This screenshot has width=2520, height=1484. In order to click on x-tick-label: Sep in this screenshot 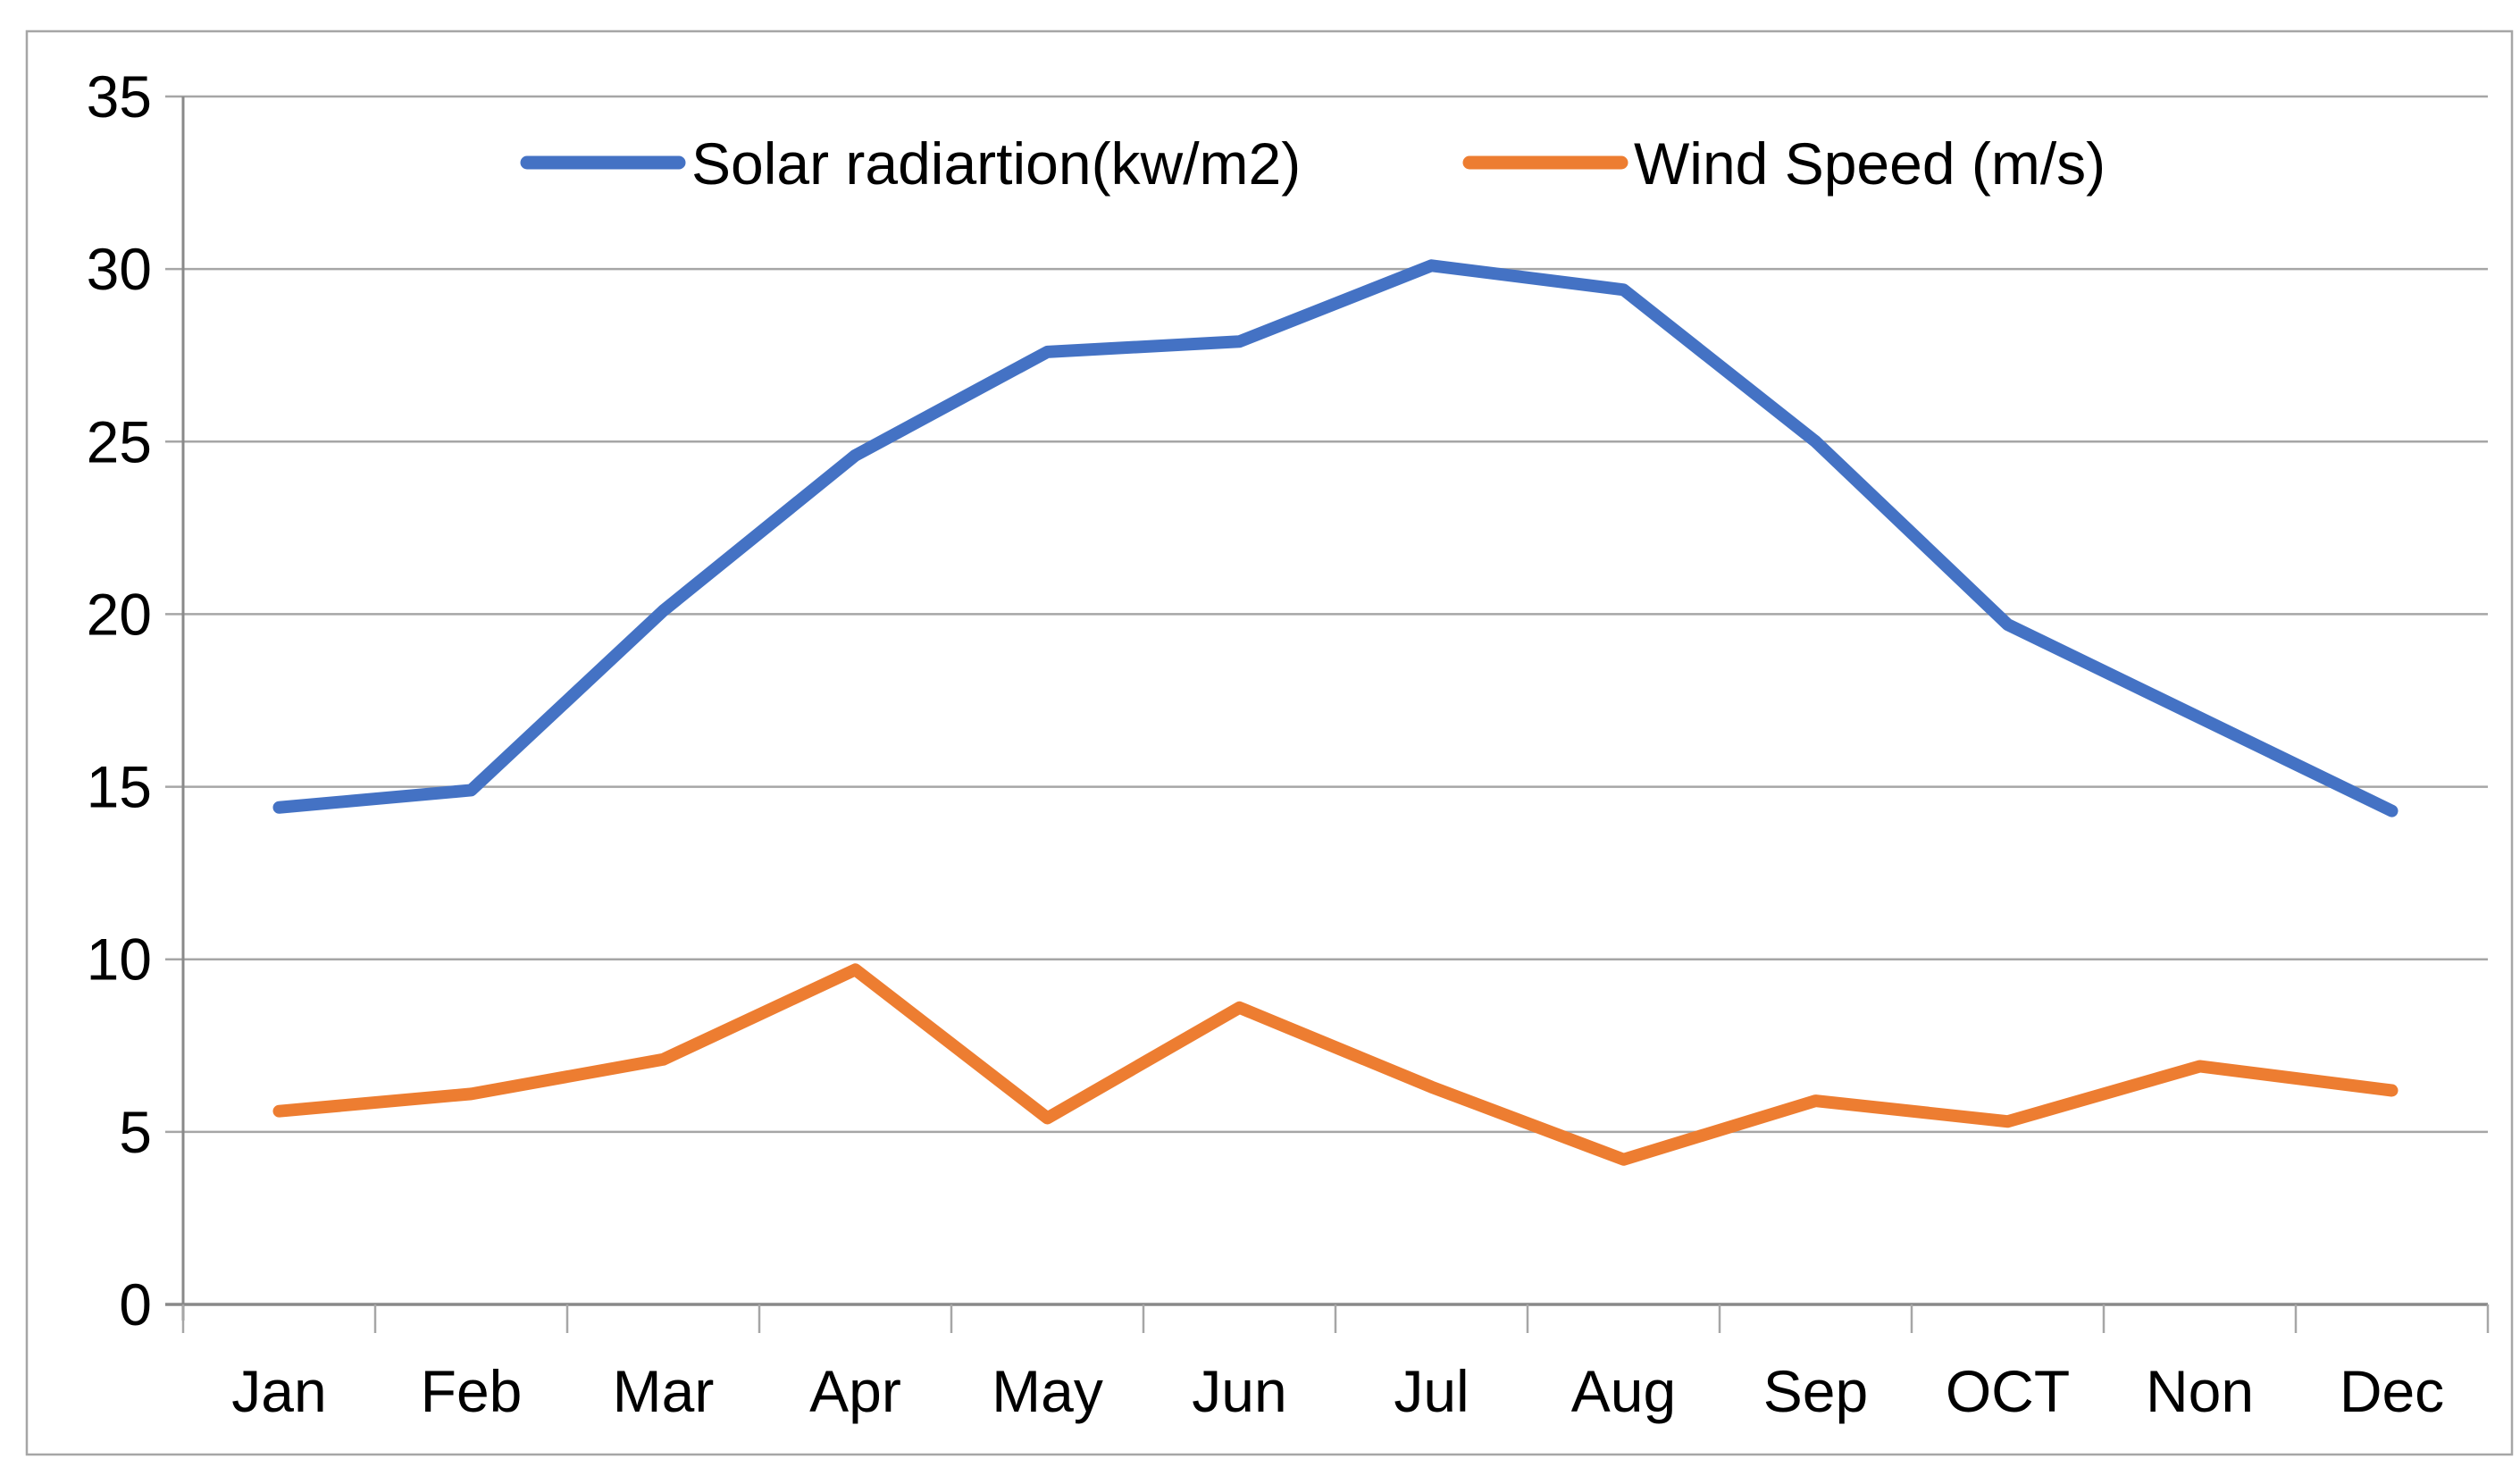, I will do `click(1815, 1391)`.